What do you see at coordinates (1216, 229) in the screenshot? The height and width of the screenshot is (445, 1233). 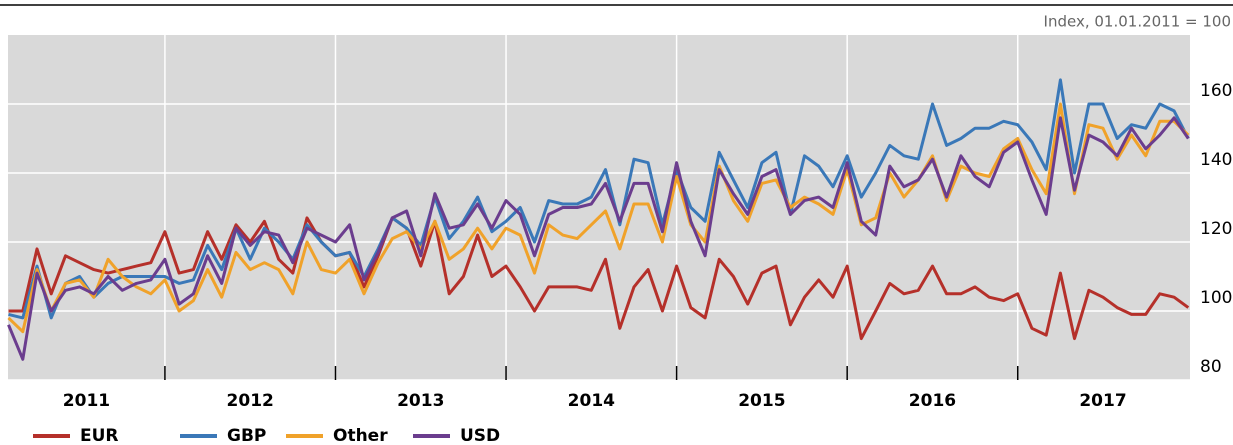 I see `y-tick-label: 120` at bounding box center [1216, 229].